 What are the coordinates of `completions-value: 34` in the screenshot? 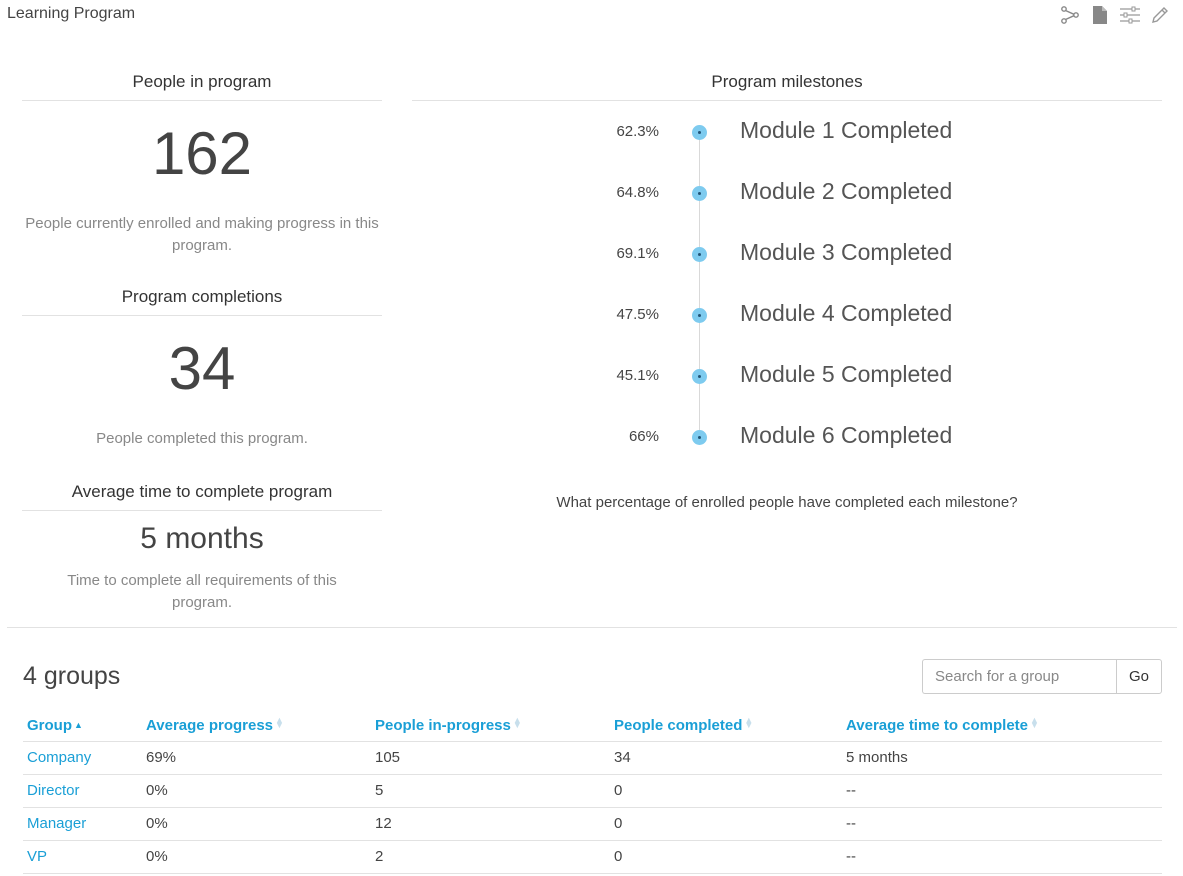 It's located at (202, 368).